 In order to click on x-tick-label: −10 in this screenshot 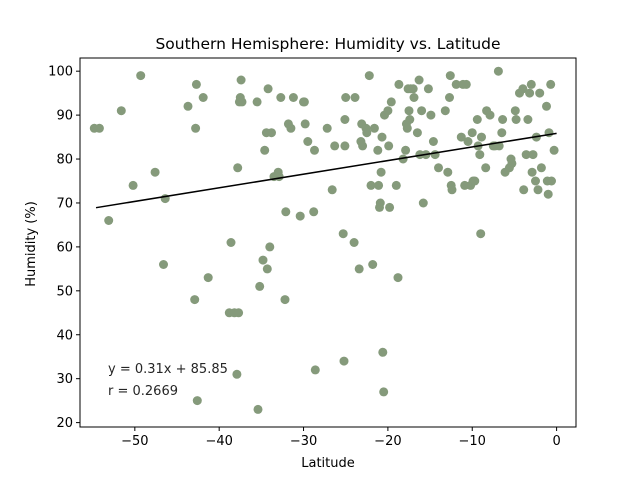, I will do `click(472, 441)`.